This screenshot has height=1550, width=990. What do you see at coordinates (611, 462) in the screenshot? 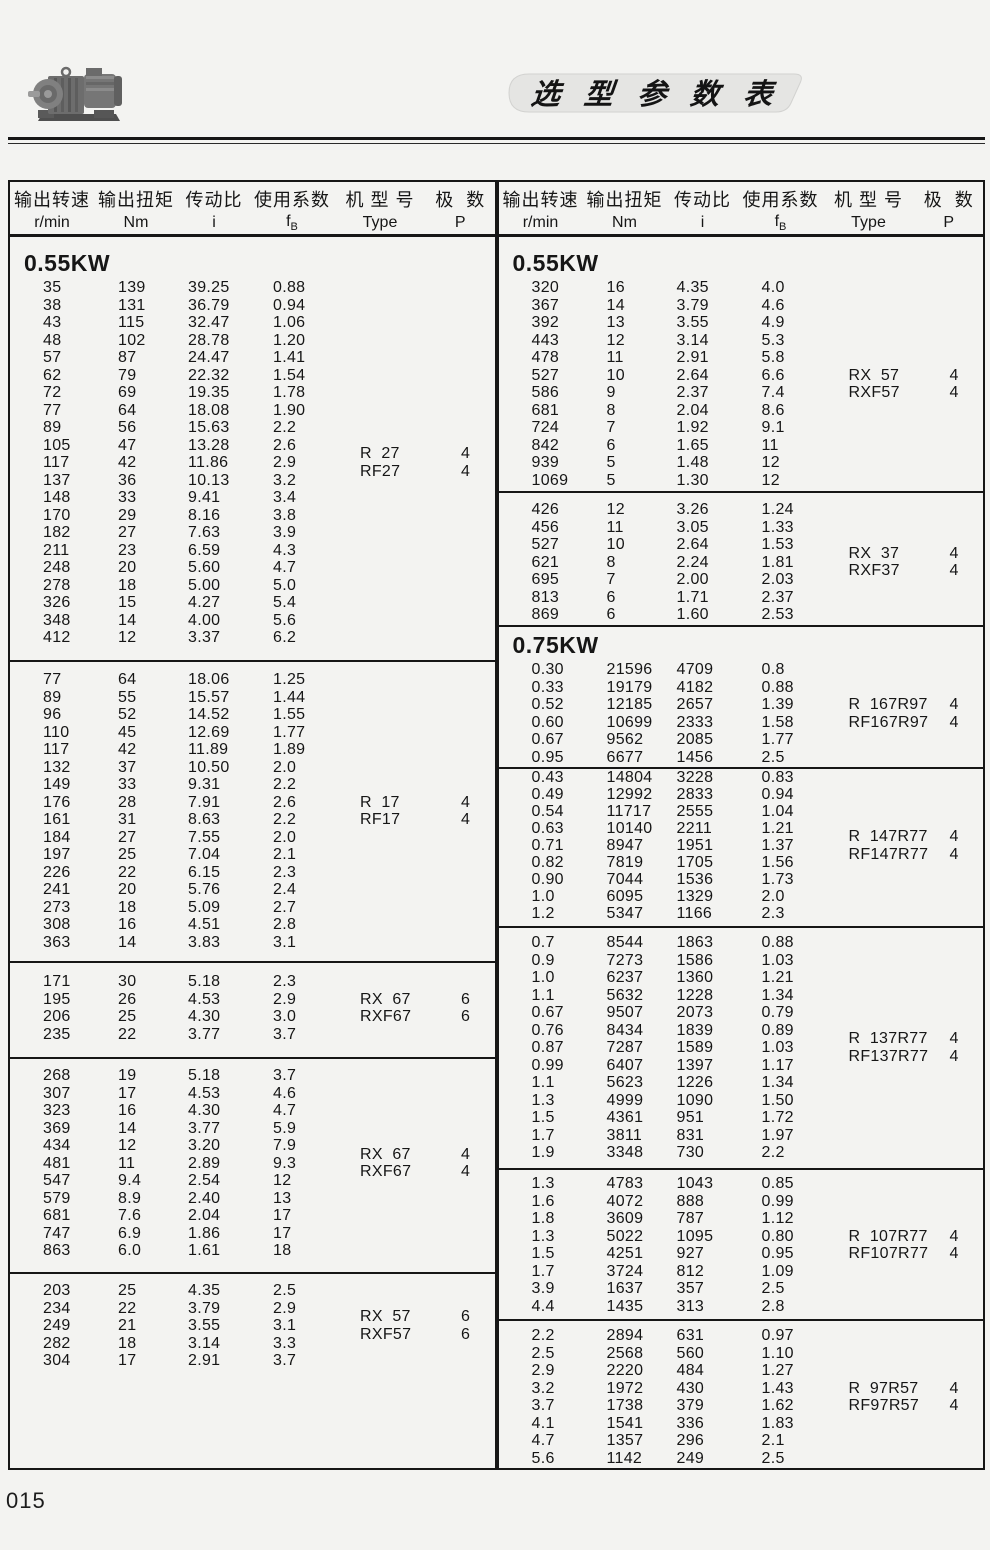
I see `cell-torque: 5` at bounding box center [611, 462].